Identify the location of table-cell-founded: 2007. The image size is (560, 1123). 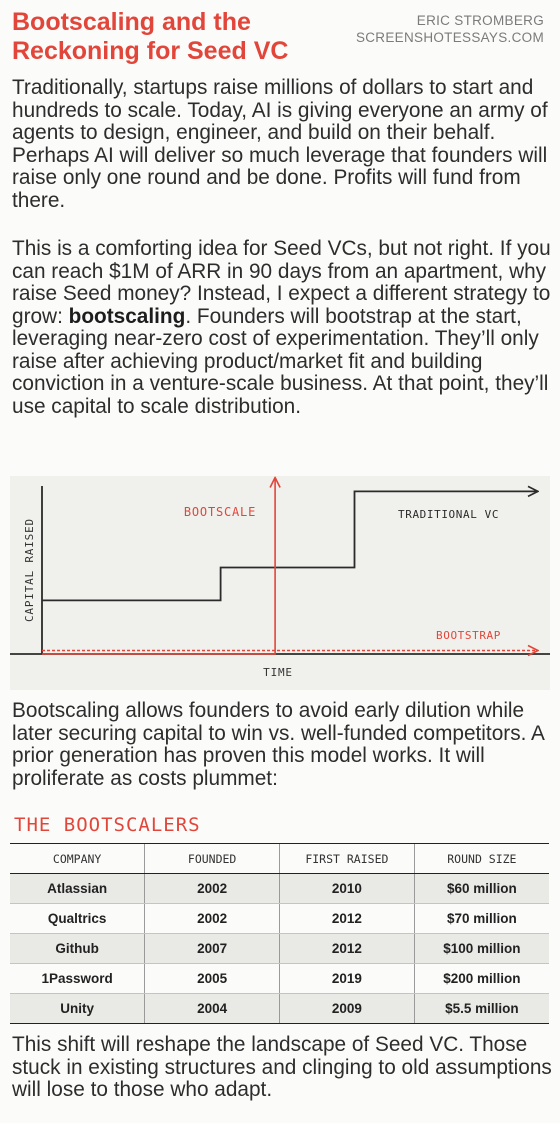
(212, 948).